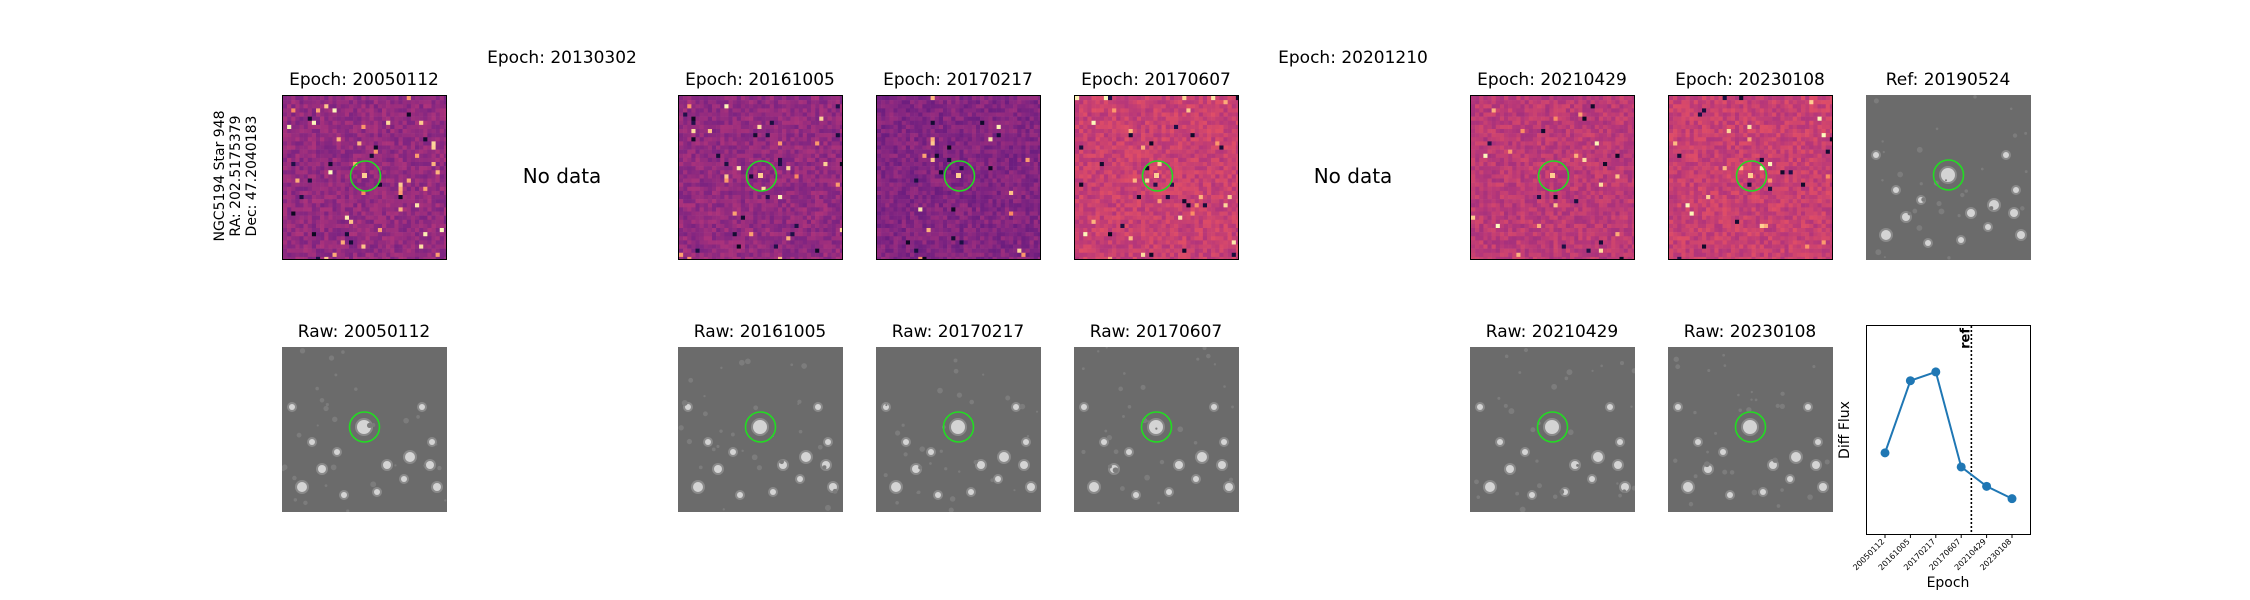 The width and height of the screenshot is (2250, 600). I want to click on diff-image-1-plot, so click(364, 177).